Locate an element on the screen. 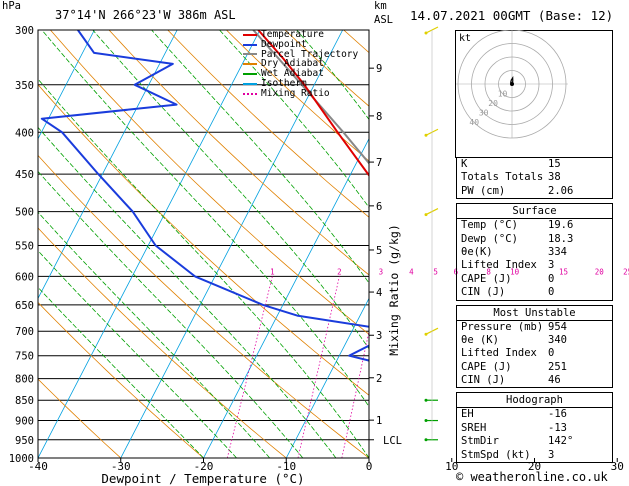  pressure-tick-label: 600 is located at coordinates (24, 277).